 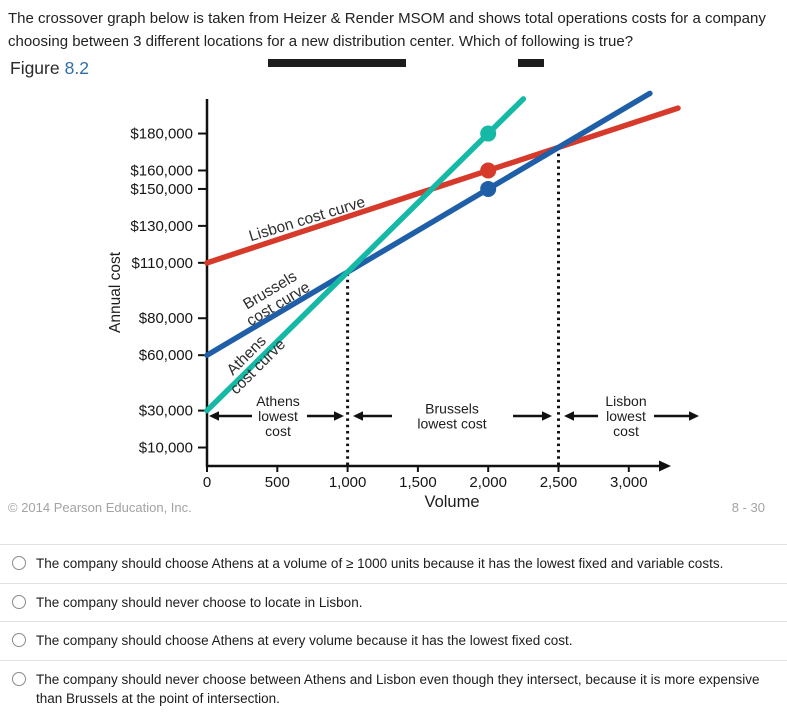 What do you see at coordinates (76, 68) in the screenshot?
I see `figure-number: 8.2` at bounding box center [76, 68].